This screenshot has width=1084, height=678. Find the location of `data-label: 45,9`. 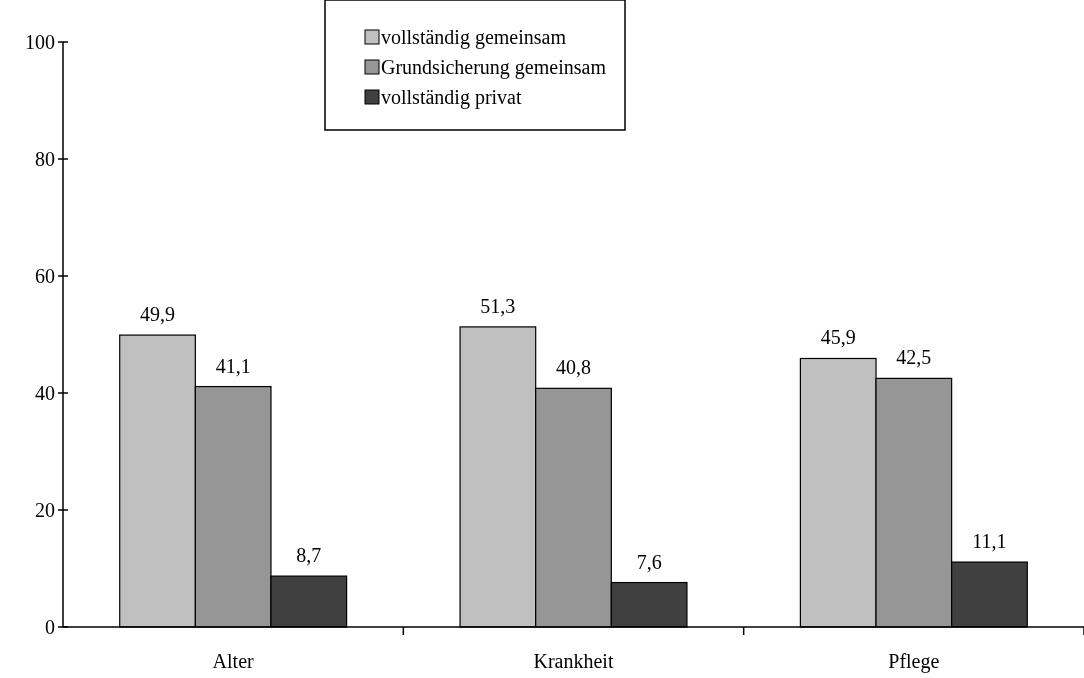

data-label: 45,9 is located at coordinates (838, 337).